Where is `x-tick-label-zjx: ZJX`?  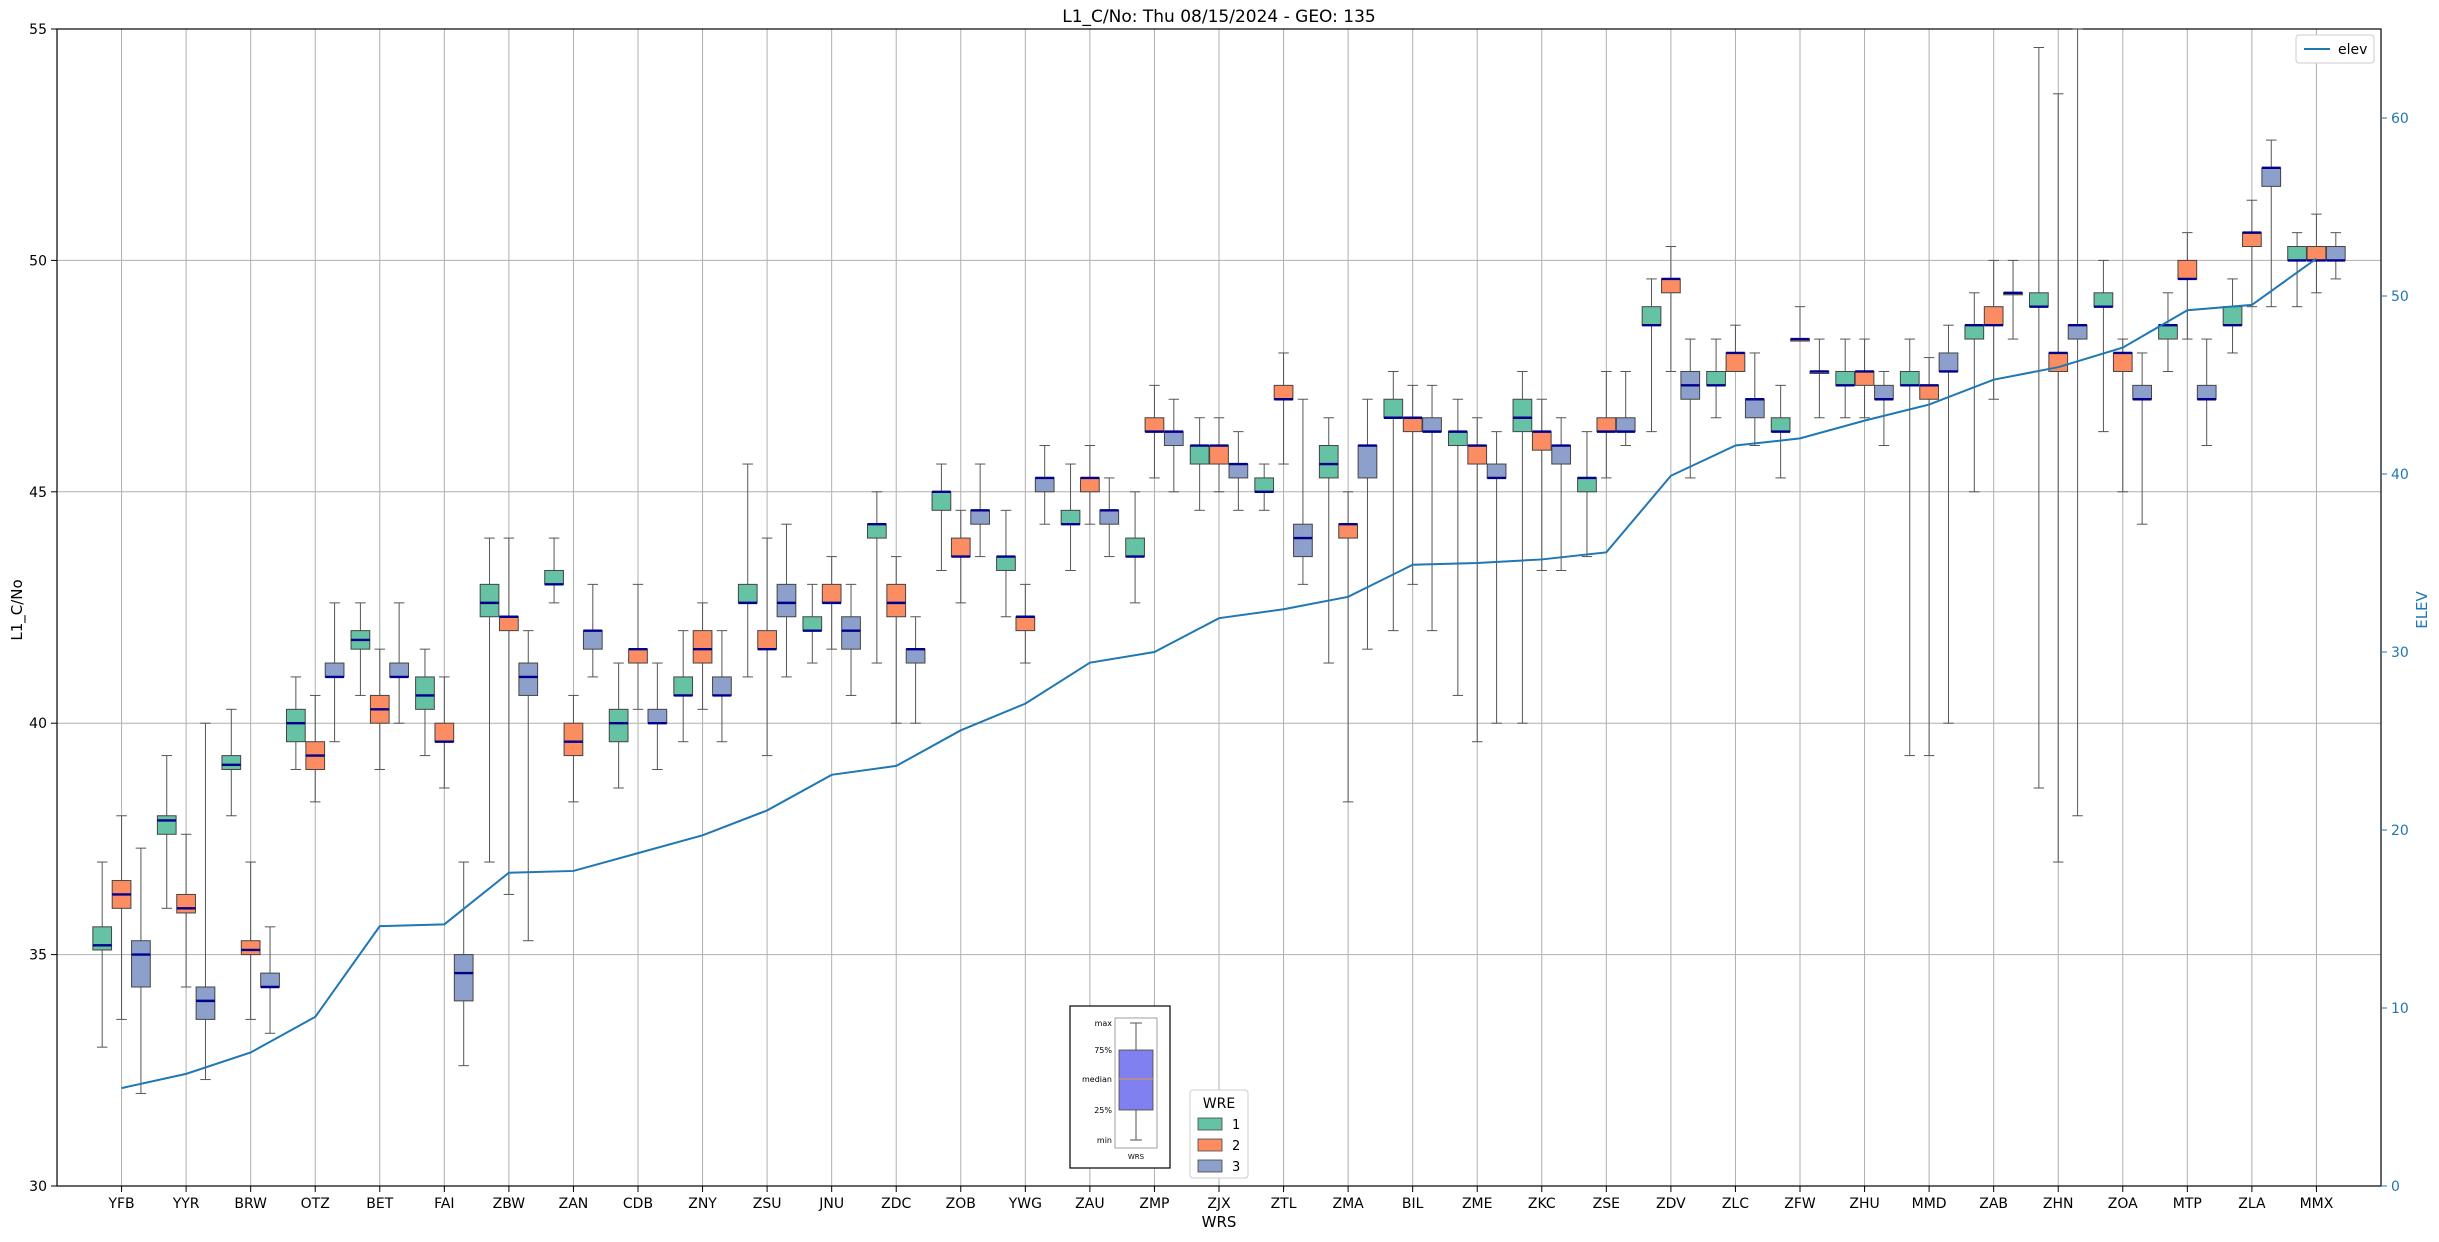 x-tick-label-zjx: ZJX is located at coordinates (1219, 1204).